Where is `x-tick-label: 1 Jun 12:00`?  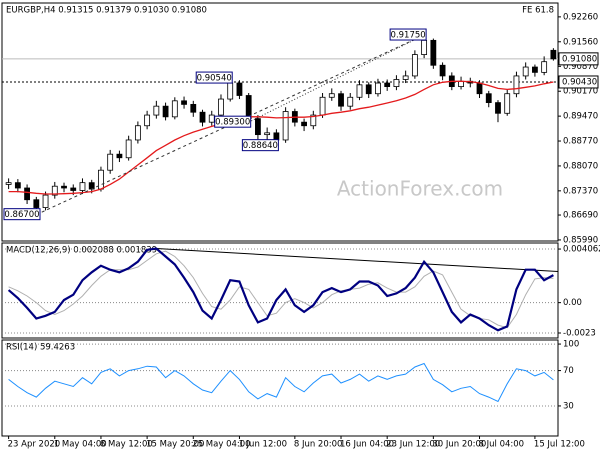 x-tick-label: 1 Jun 12:00 is located at coordinates (262, 445).